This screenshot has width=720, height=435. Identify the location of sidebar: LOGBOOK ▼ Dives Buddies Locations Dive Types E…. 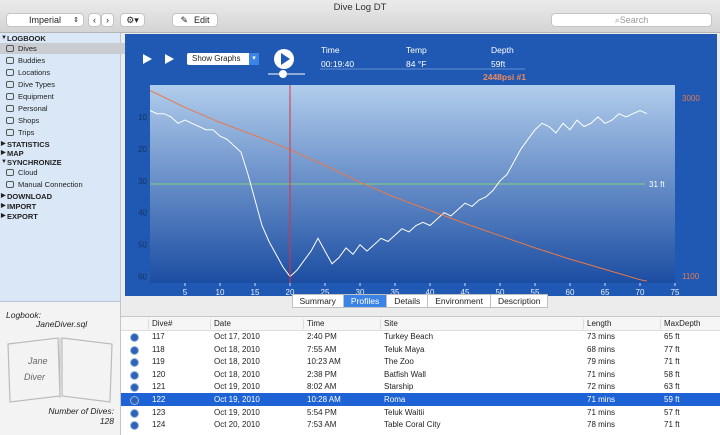
(69, 167).